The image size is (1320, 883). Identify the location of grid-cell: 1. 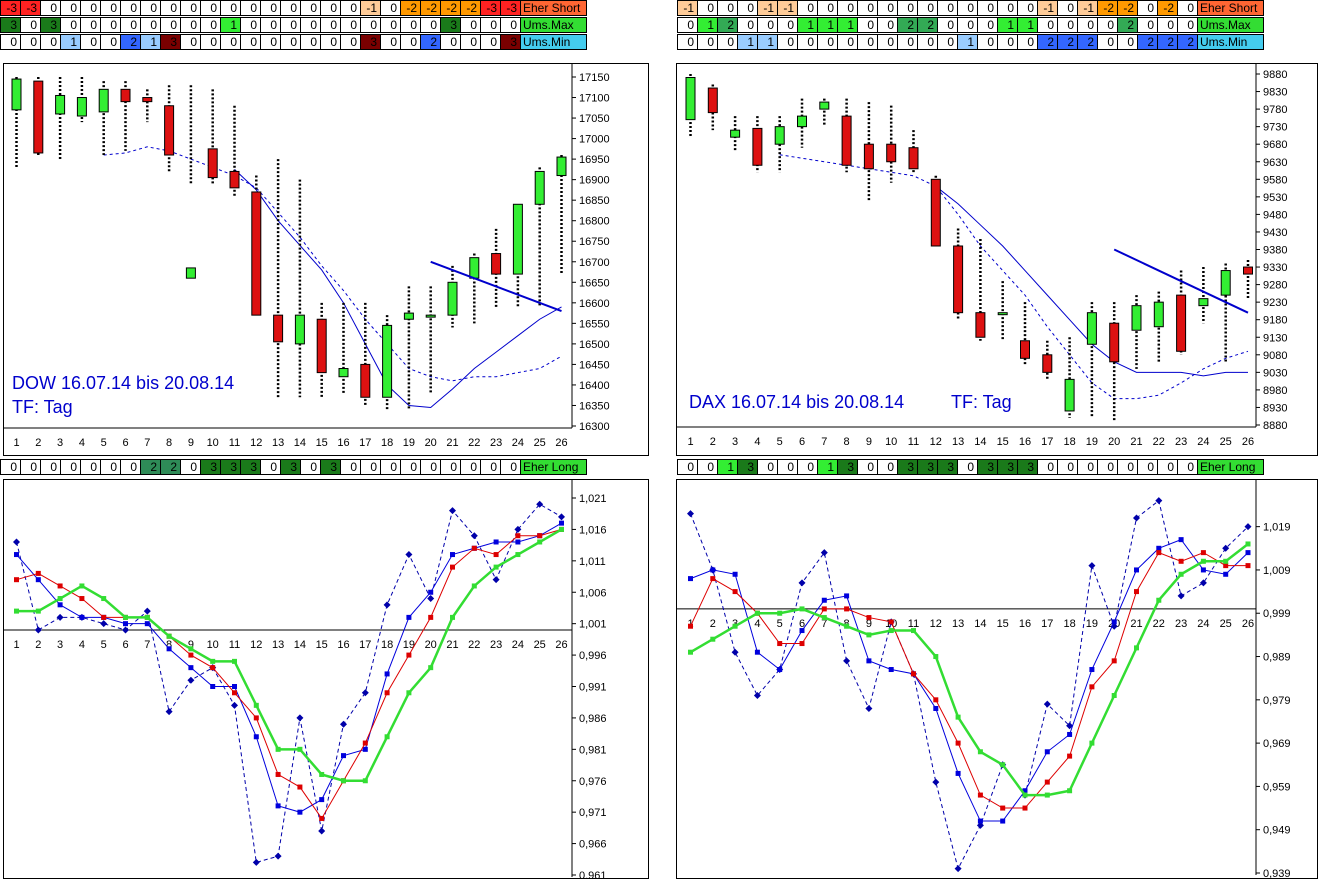
(1027, 25).